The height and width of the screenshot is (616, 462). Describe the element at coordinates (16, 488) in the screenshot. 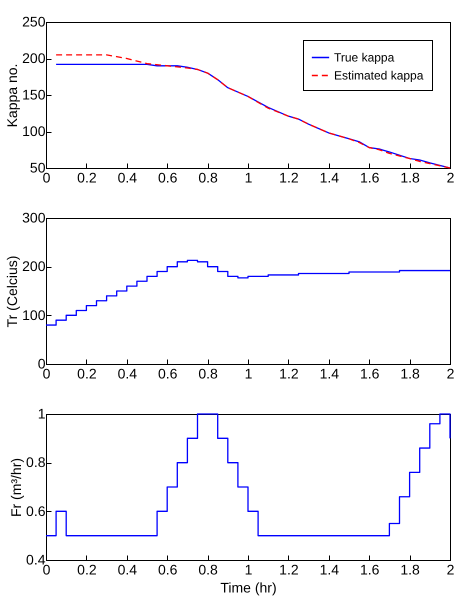

I see `y-axis-title: Fr (m³/hr)` at that location.